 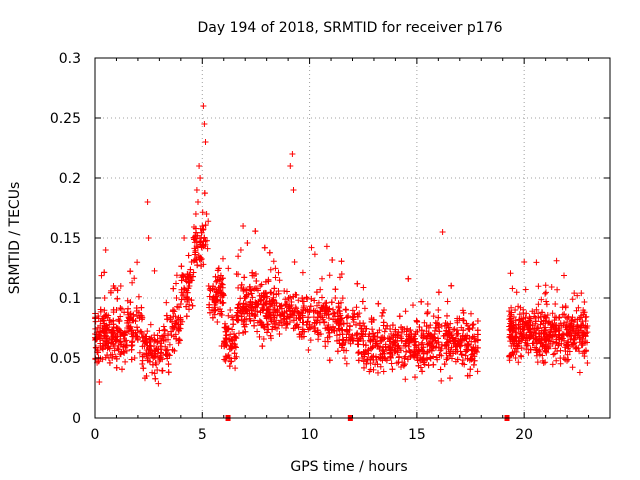 I want to click on y-tick-label: 0.3, so click(x=70, y=59).